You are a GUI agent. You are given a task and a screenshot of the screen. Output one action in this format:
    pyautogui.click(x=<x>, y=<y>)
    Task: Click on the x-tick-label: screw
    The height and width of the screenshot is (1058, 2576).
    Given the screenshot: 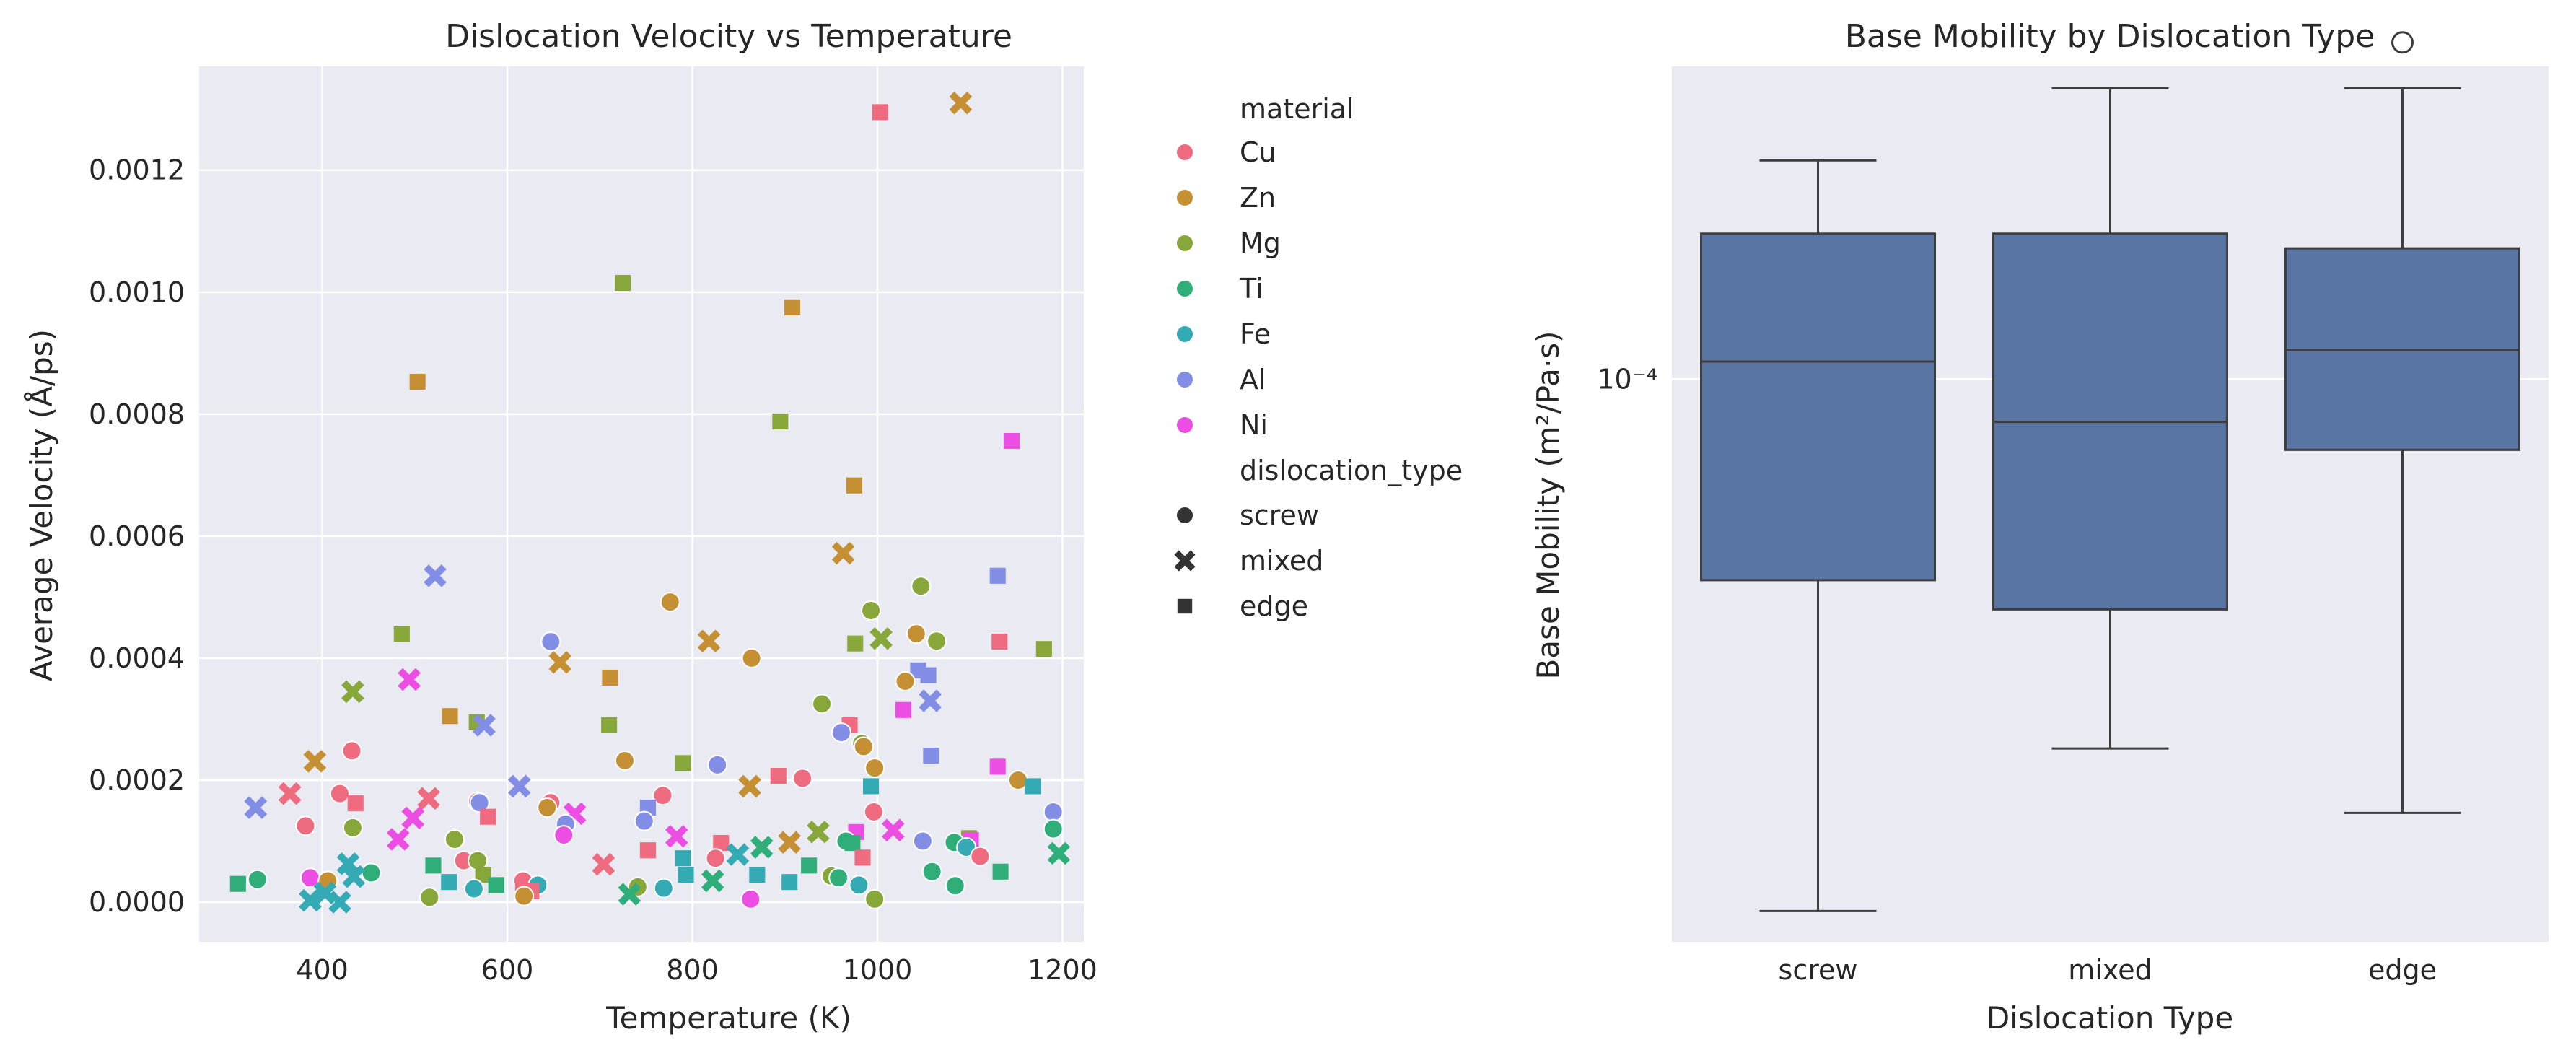 What is the action you would take?
    pyautogui.click(x=1818, y=970)
    